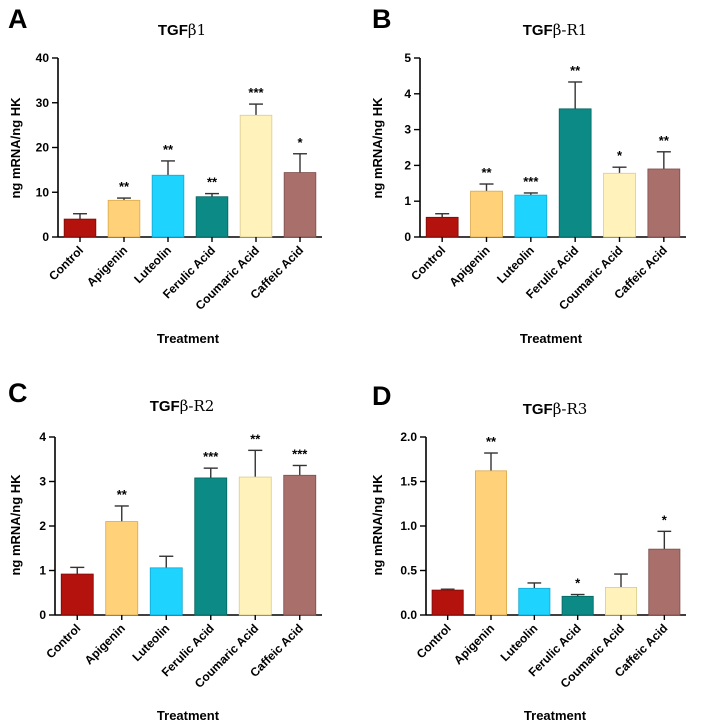  Describe the element at coordinates (574, 30) in the screenshot. I see `title-suffix: -R1` at that location.